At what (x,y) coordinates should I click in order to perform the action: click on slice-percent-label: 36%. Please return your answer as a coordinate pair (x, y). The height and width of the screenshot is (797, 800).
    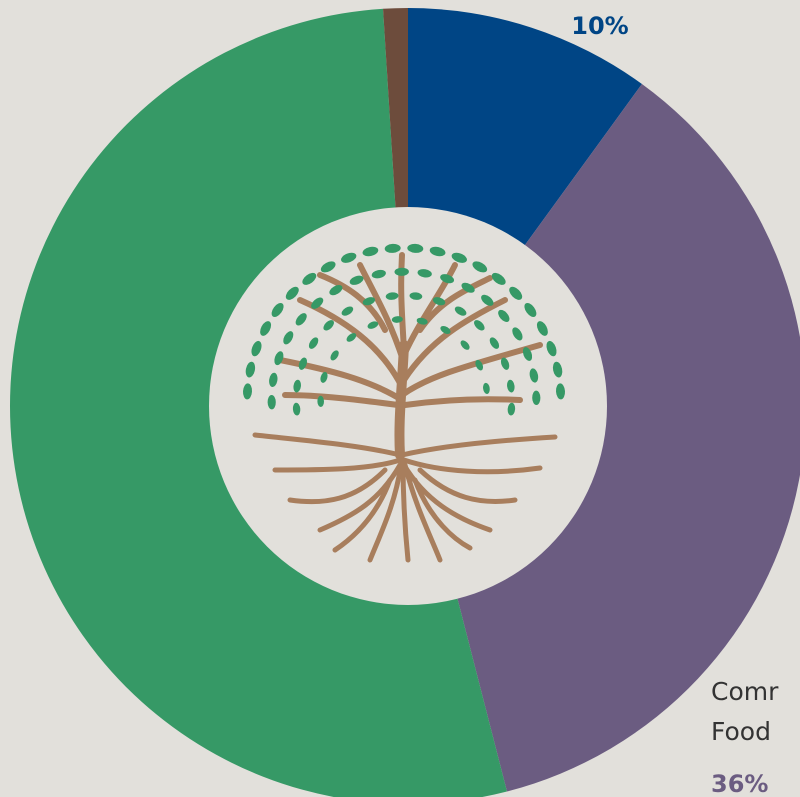
    Looking at the image, I should click on (739, 783).